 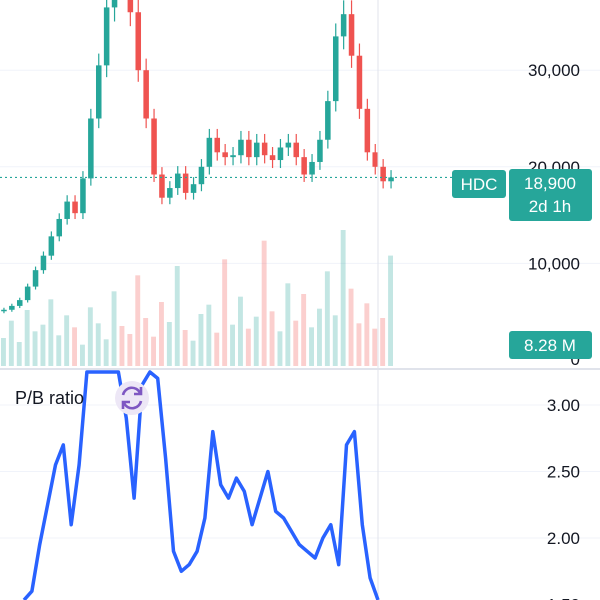 What do you see at coordinates (550, 195) in the screenshot?
I see `last-price-tag: 18,900 2d 1h` at bounding box center [550, 195].